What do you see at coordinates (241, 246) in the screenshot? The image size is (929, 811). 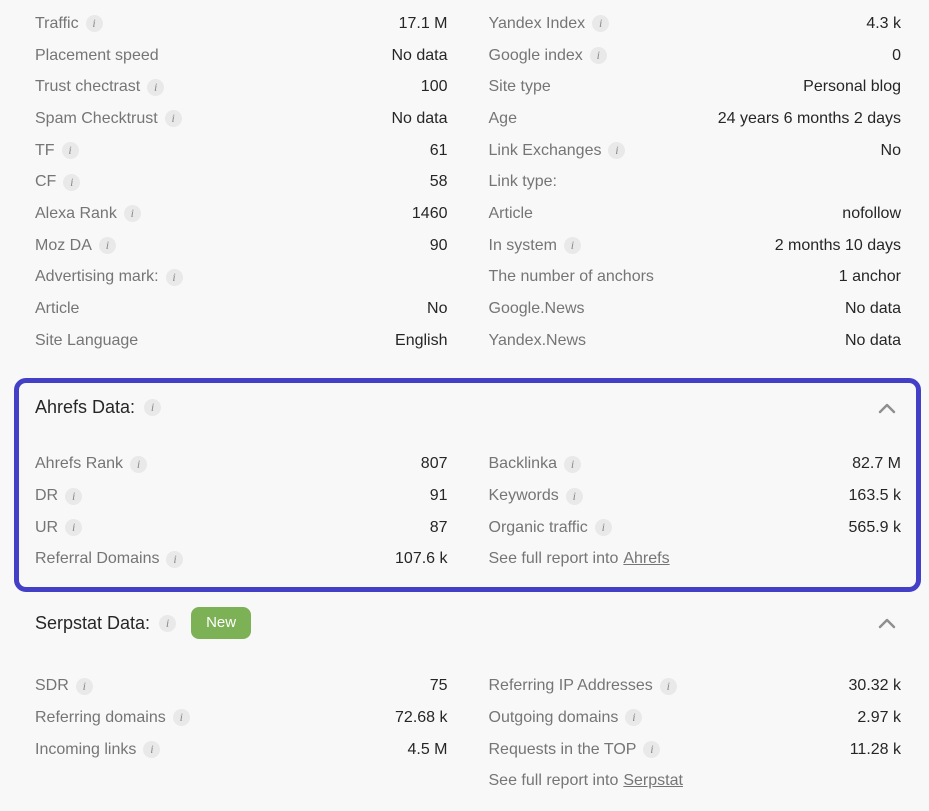 I see `metric-row: Moz DA i 90` at bounding box center [241, 246].